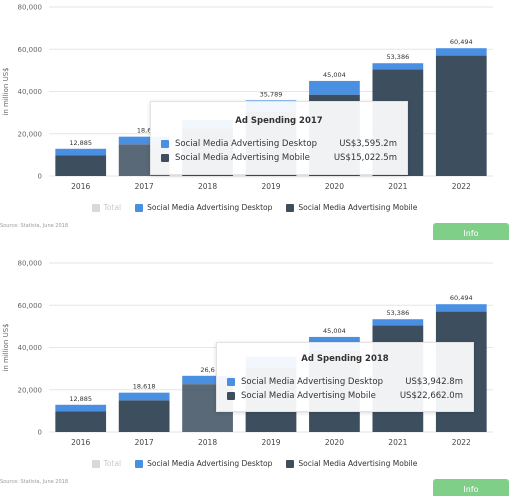 The image size is (509, 497). What do you see at coordinates (144, 131) in the screenshot?
I see `data-label-2017: 18,6` at bounding box center [144, 131].